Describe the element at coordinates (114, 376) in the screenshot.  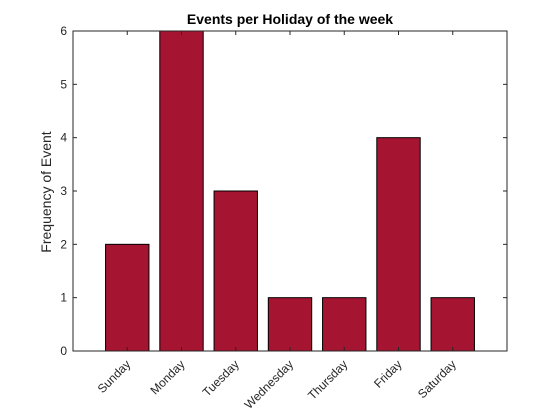
I see `x-tick-label-sunday: Sunday` at that location.